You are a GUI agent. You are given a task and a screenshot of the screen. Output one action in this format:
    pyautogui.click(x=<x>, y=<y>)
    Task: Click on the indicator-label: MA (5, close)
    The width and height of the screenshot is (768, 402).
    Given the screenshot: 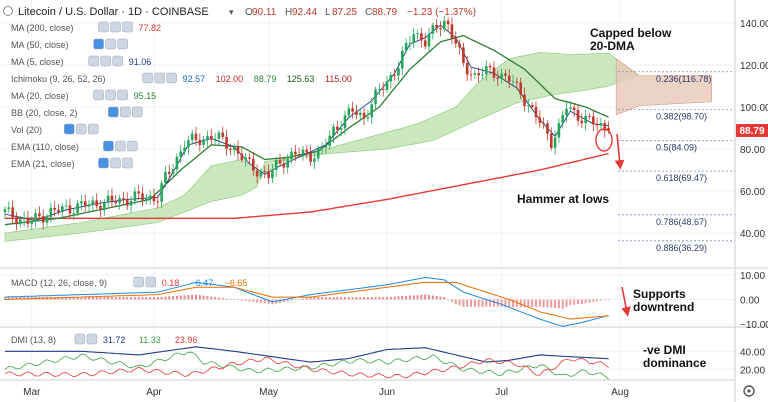 What is the action you would take?
    pyautogui.click(x=37, y=62)
    